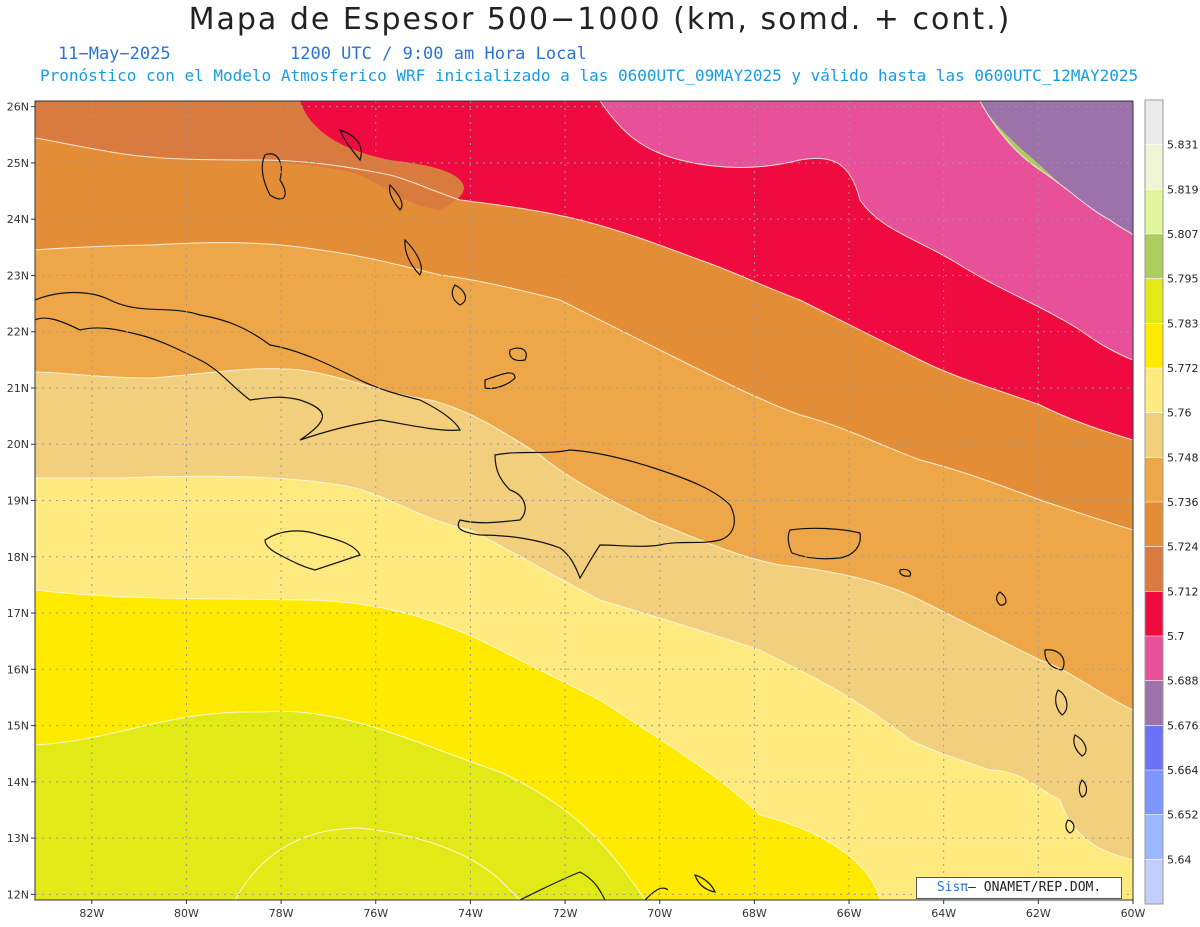 The image size is (1200, 927). What do you see at coordinates (91, 913) in the screenshot?
I see `lon-tick-label: 82W` at bounding box center [91, 913].